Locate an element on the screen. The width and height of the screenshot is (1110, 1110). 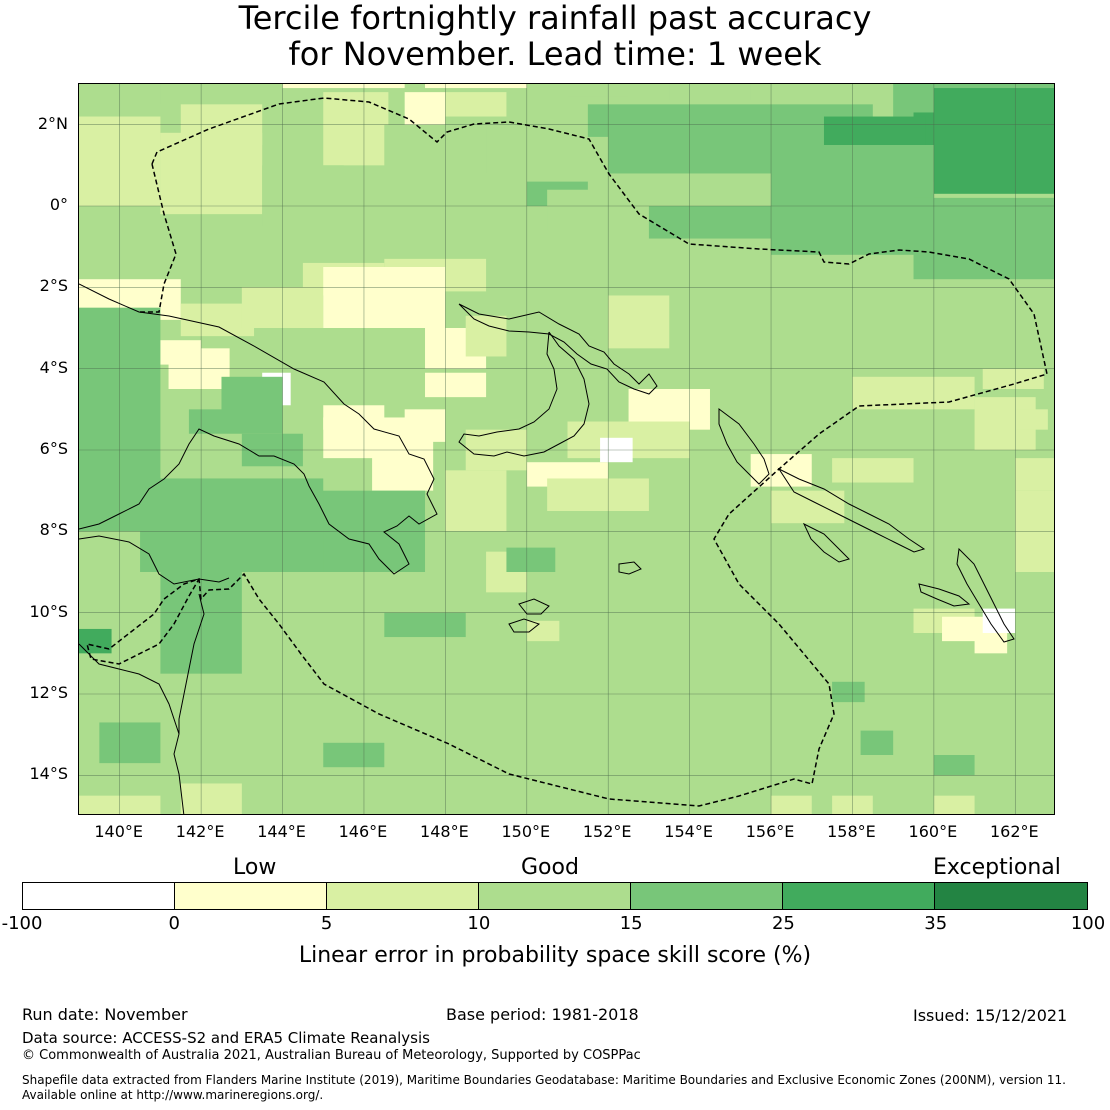
lon-tick-label-5: 150°E is located at coordinates (526, 831).